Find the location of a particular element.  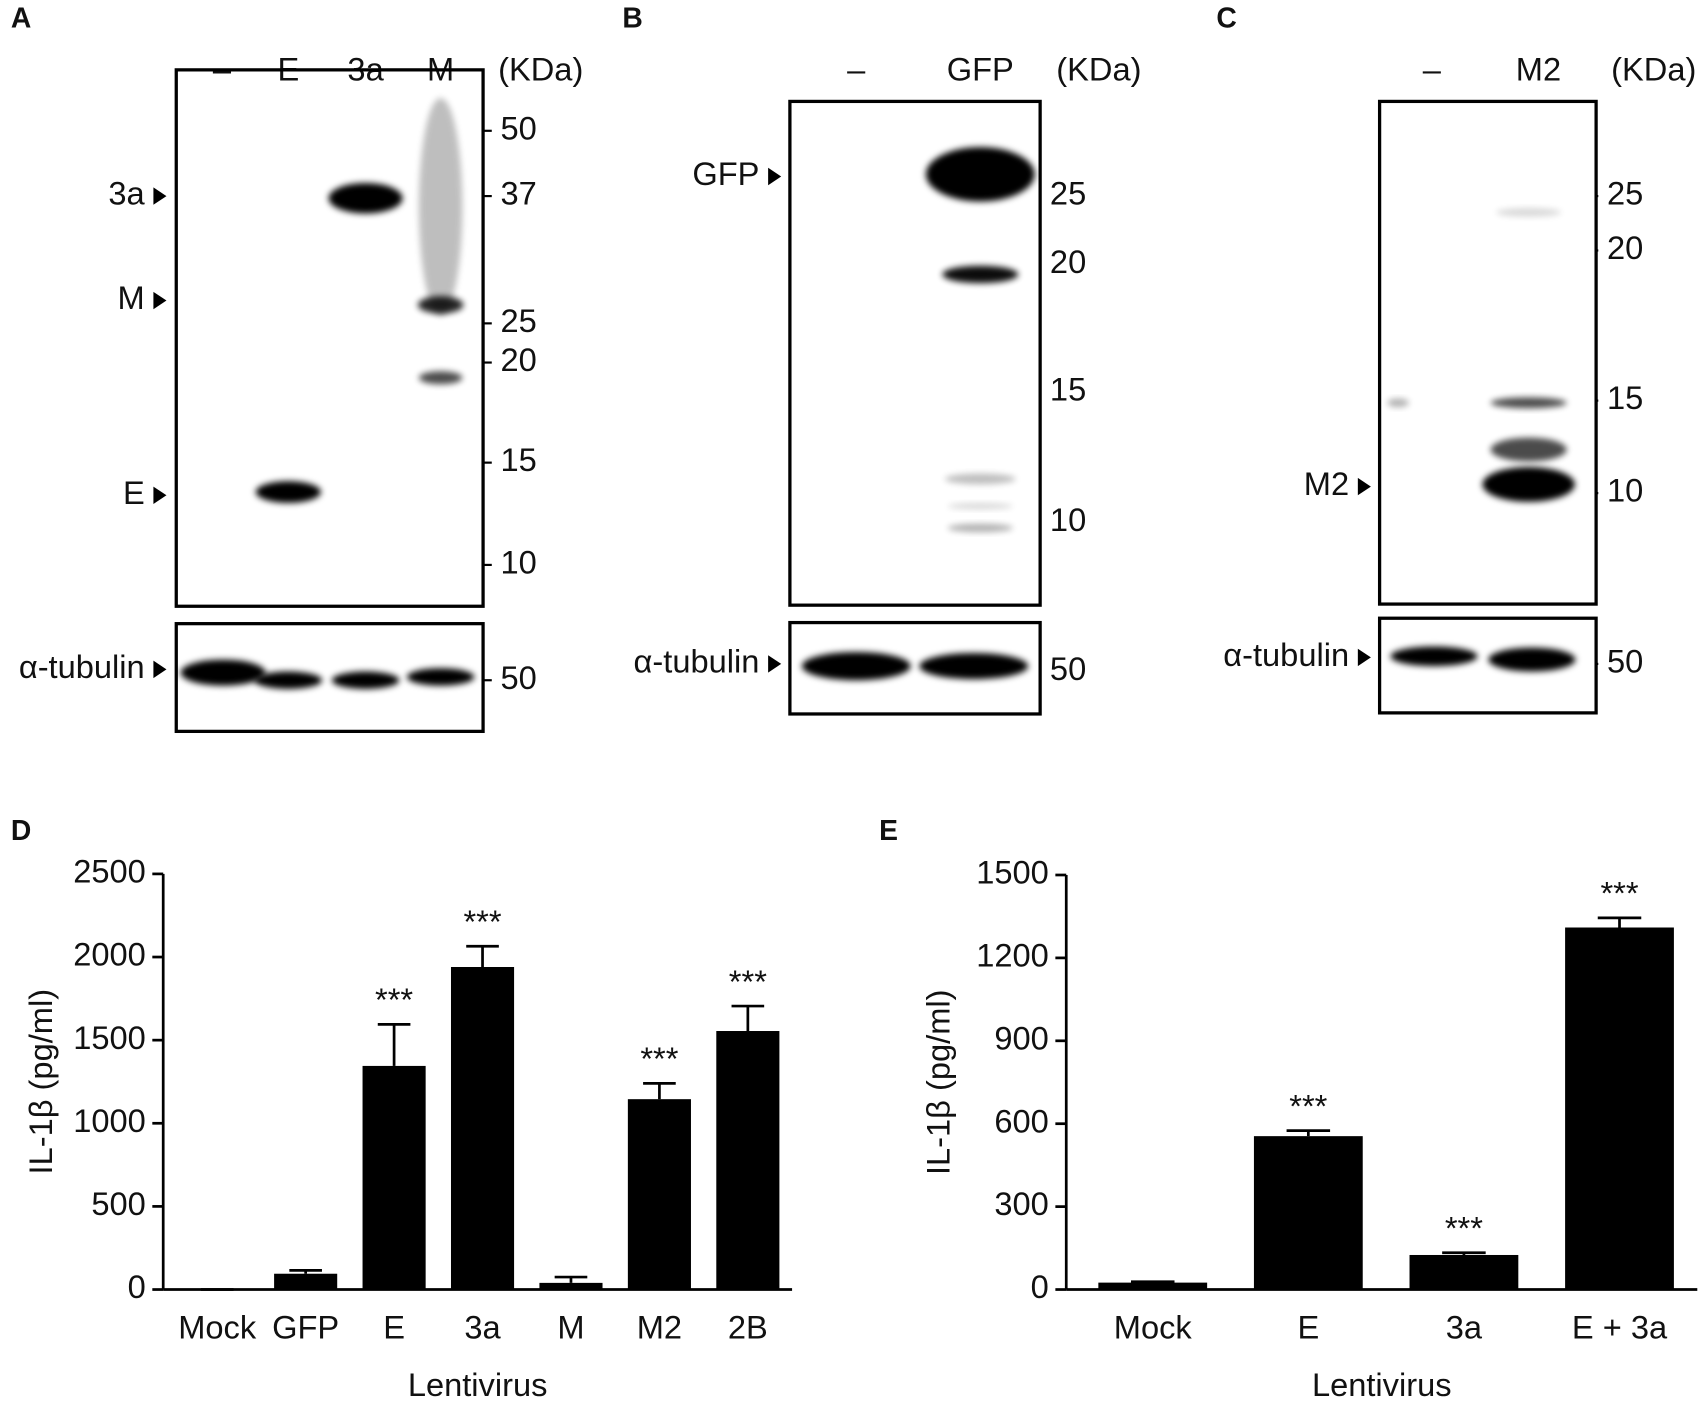

panel-letter: B is located at coordinates (632, 17).